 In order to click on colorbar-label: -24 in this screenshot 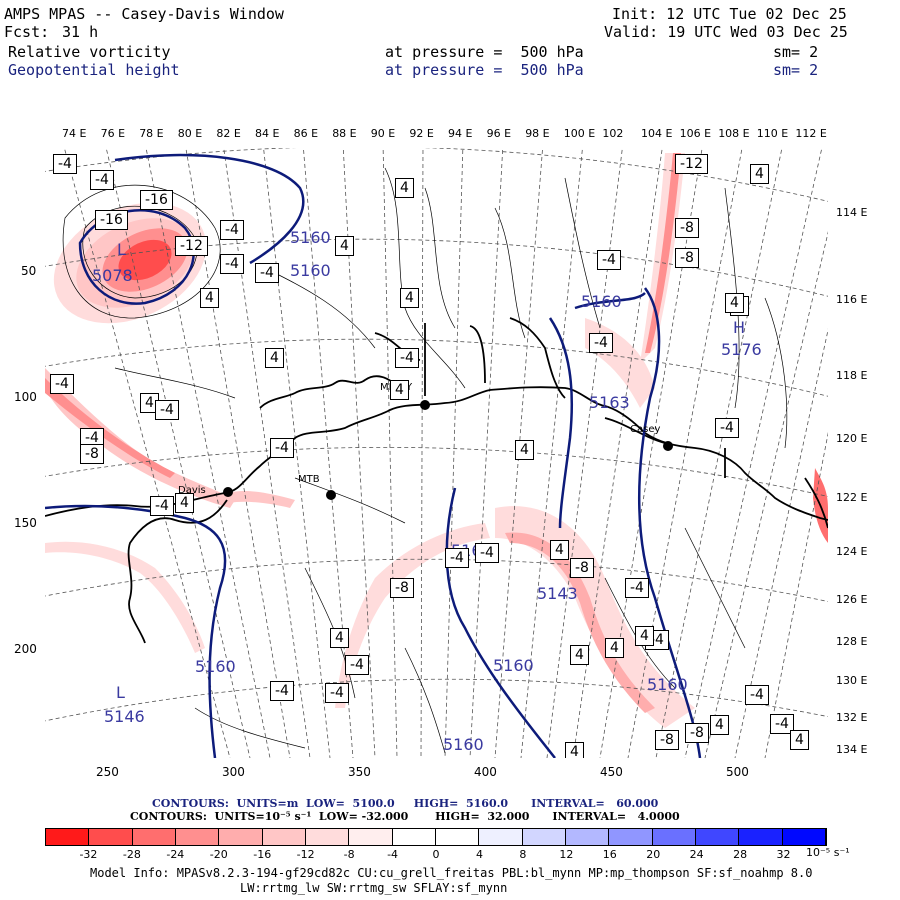, I will do `click(175, 854)`.